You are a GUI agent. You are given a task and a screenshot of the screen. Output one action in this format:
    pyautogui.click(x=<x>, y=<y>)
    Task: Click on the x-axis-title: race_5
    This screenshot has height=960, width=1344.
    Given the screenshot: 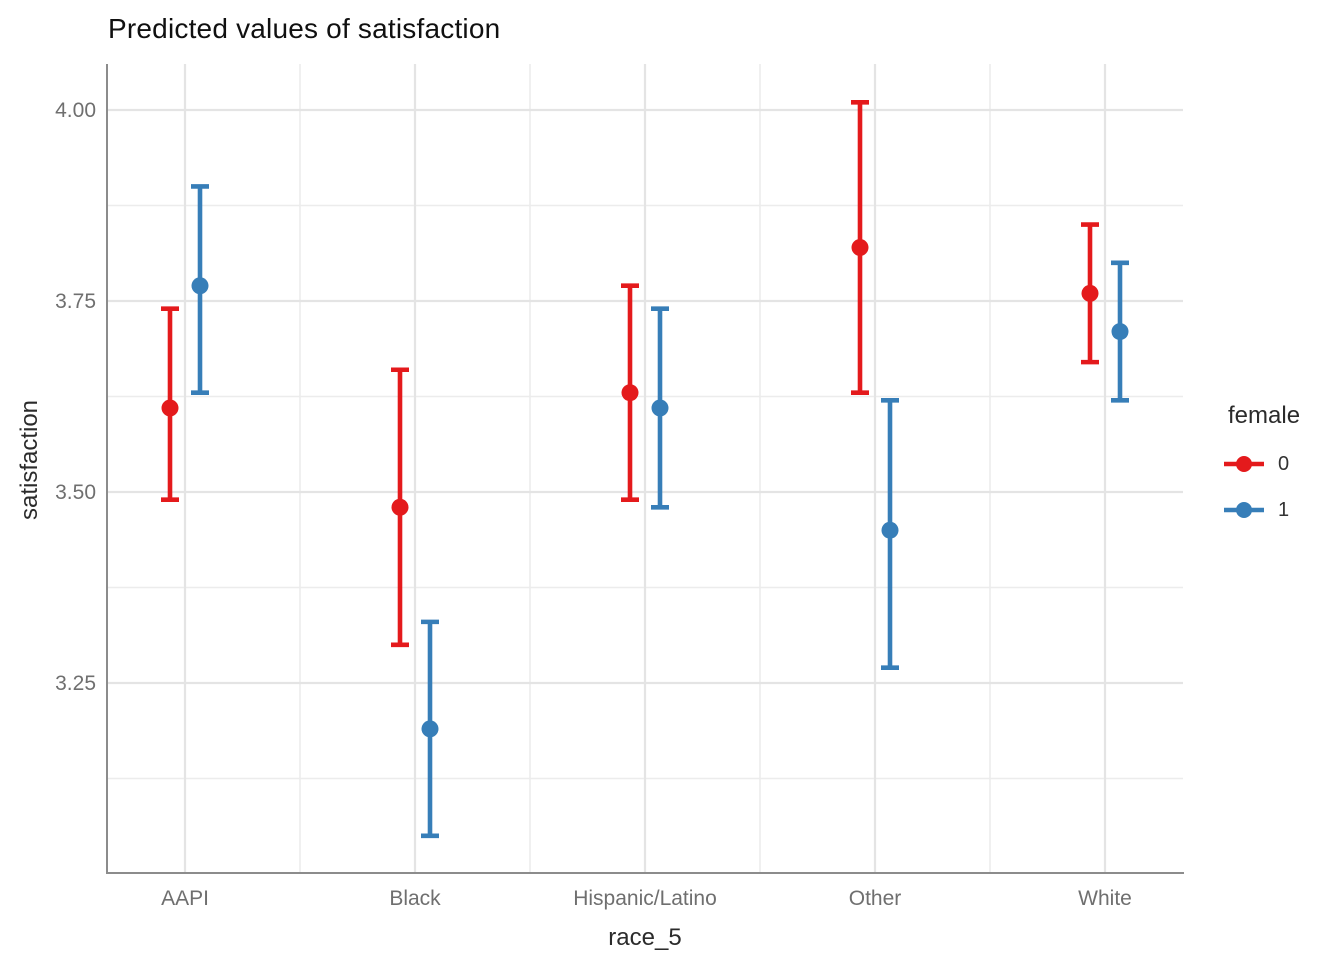 What is the action you would take?
    pyautogui.click(x=645, y=937)
    